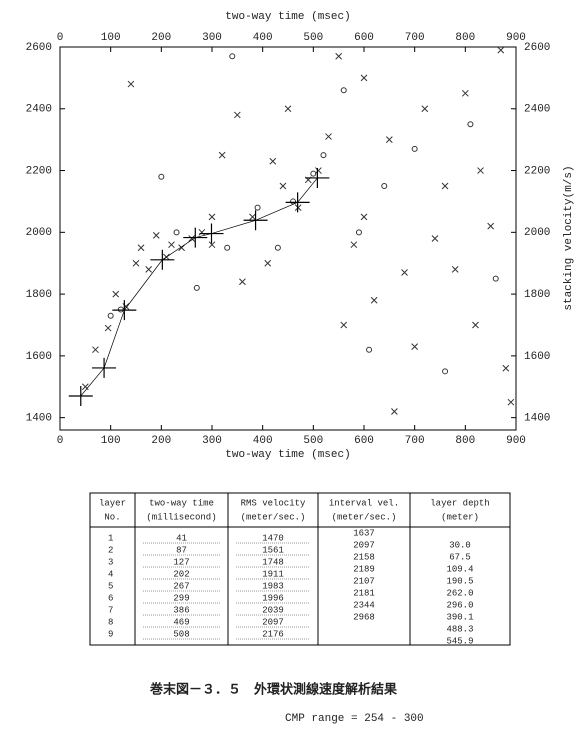  I want to click on table-cell: 87, so click(181, 550).